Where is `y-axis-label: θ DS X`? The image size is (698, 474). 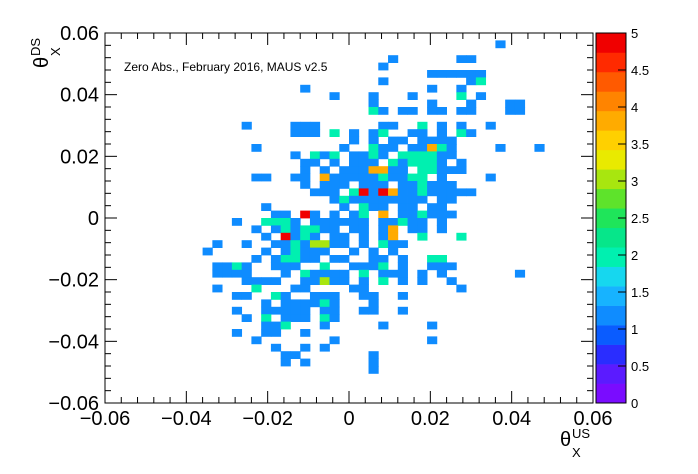 y-axis-label: θ DS X is located at coordinates (45, 53).